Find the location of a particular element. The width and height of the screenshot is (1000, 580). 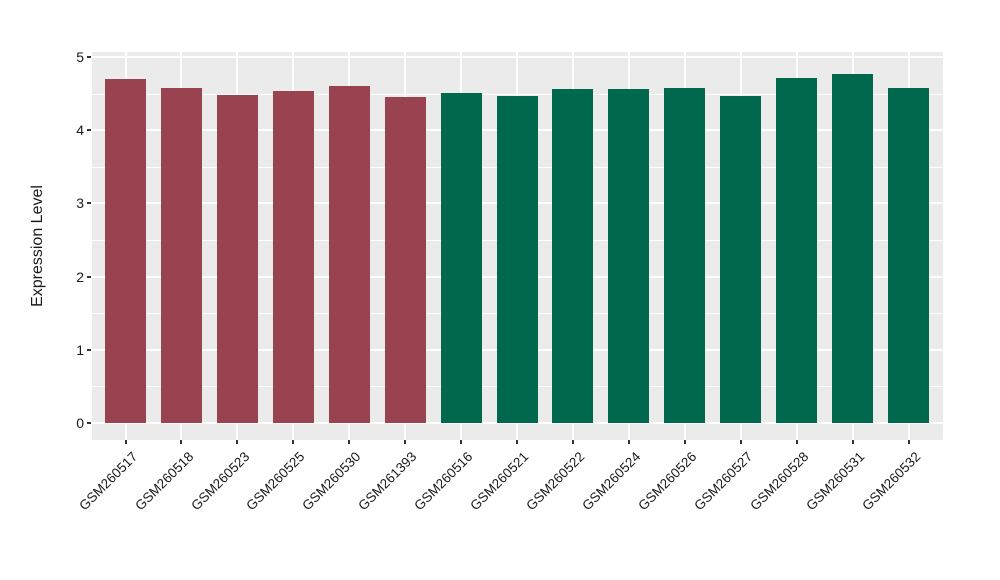

bar-GSM260523 is located at coordinates (237, 259).